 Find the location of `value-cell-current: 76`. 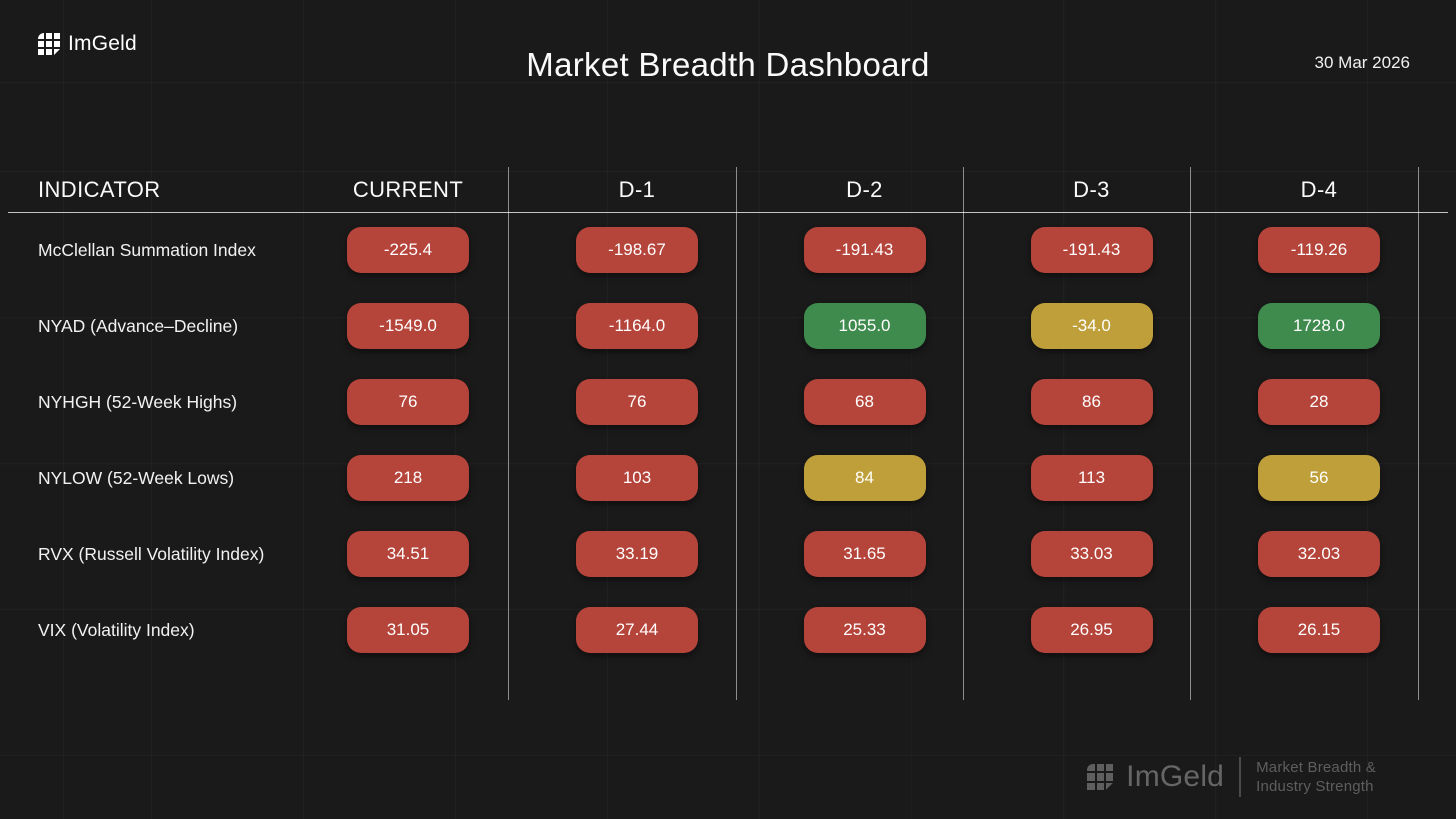

value-cell-current: 76 is located at coordinates (408, 402).